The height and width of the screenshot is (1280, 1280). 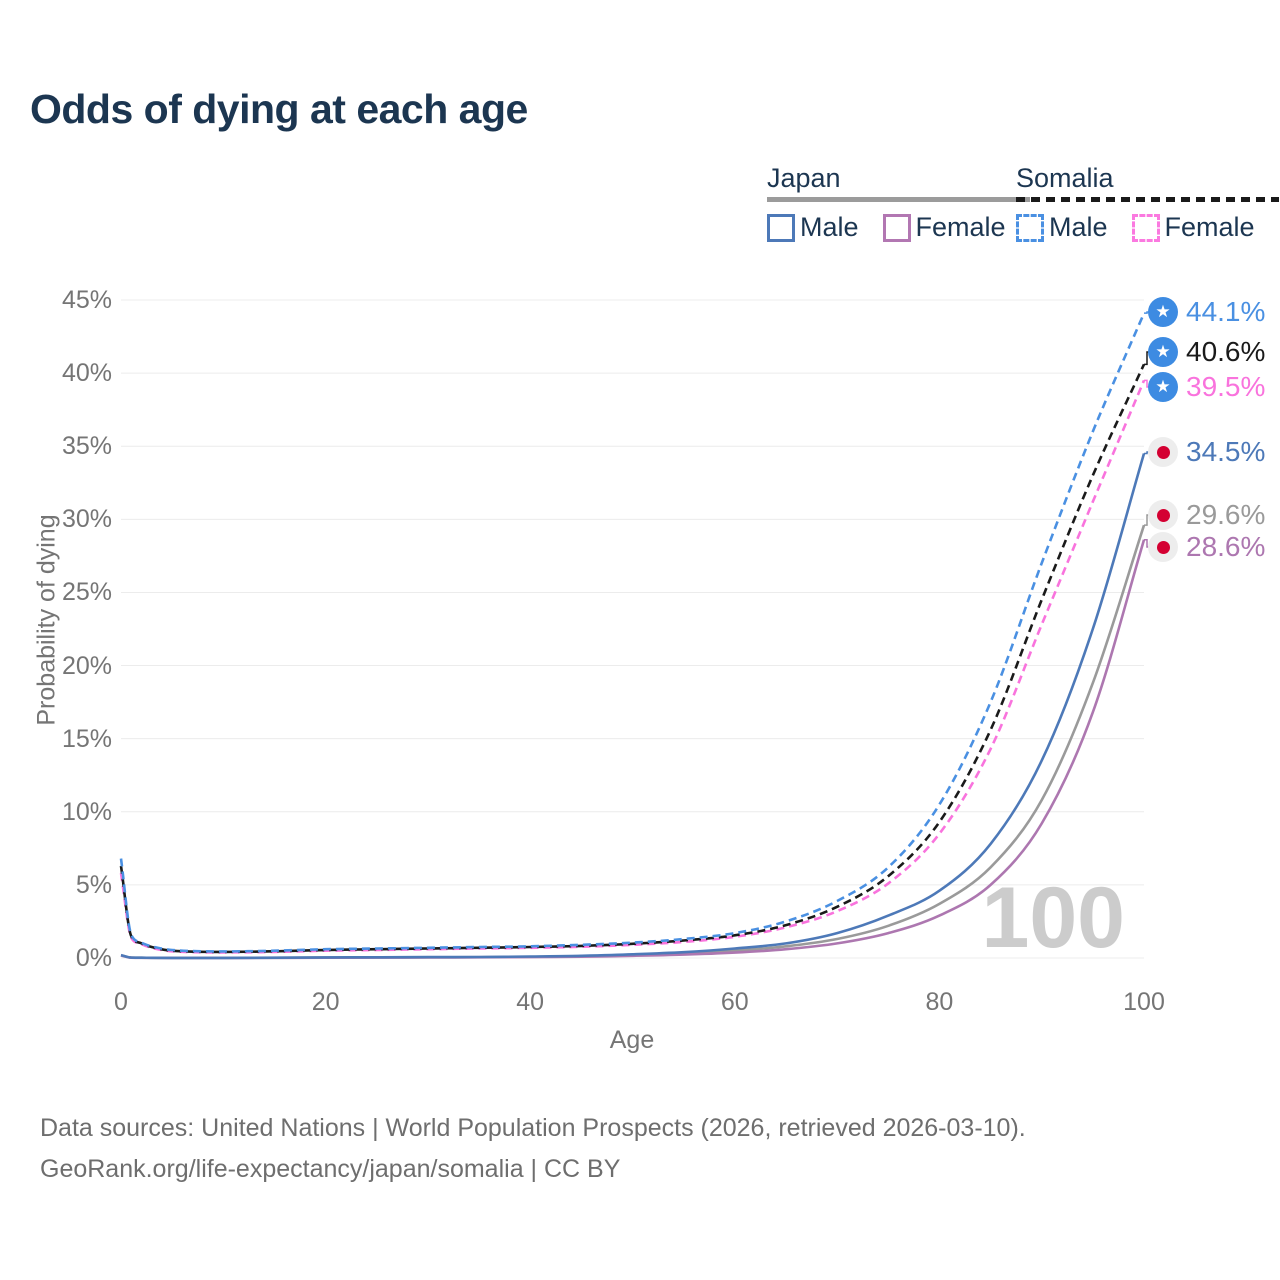 What do you see at coordinates (1226, 451) in the screenshot?
I see `end-label-value: 34.5%` at bounding box center [1226, 451].